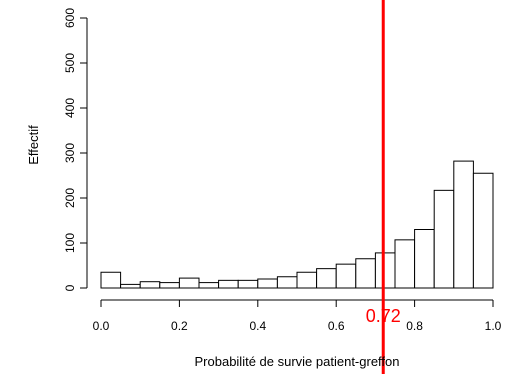 The height and width of the screenshot is (379, 517). What do you see at coordinates (336, 326) in the screenshot?
I see `x-tick-label: 0.6` at bounding box center [336, 326].